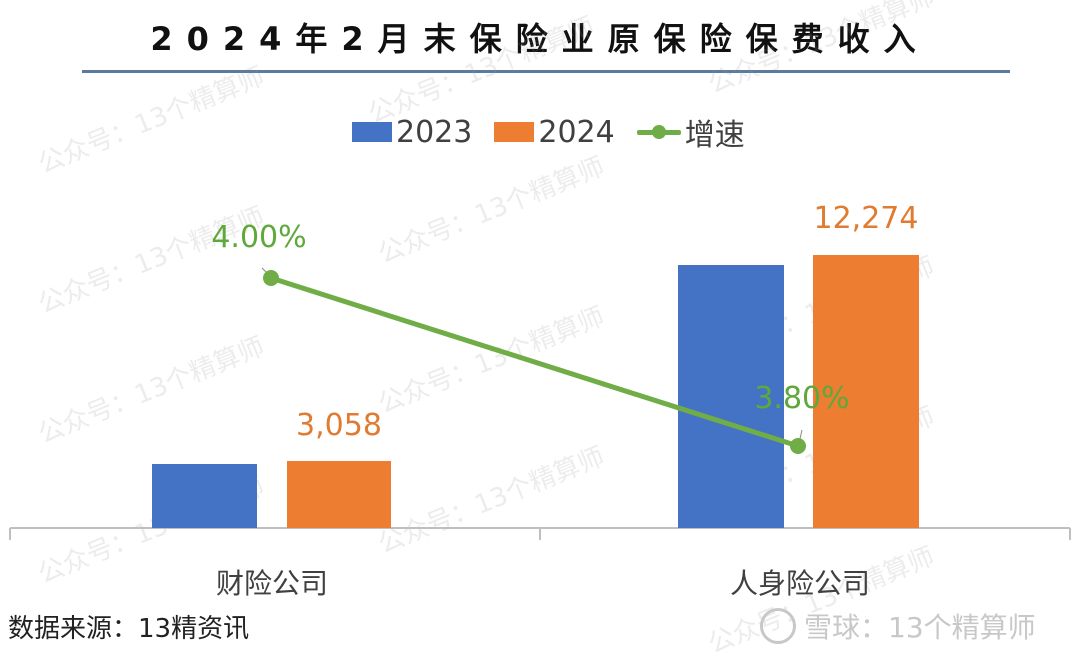  Describe the element at coordinates (799, 583) in the screenshot. I see `category-label-life: 人身险公司` at that location.